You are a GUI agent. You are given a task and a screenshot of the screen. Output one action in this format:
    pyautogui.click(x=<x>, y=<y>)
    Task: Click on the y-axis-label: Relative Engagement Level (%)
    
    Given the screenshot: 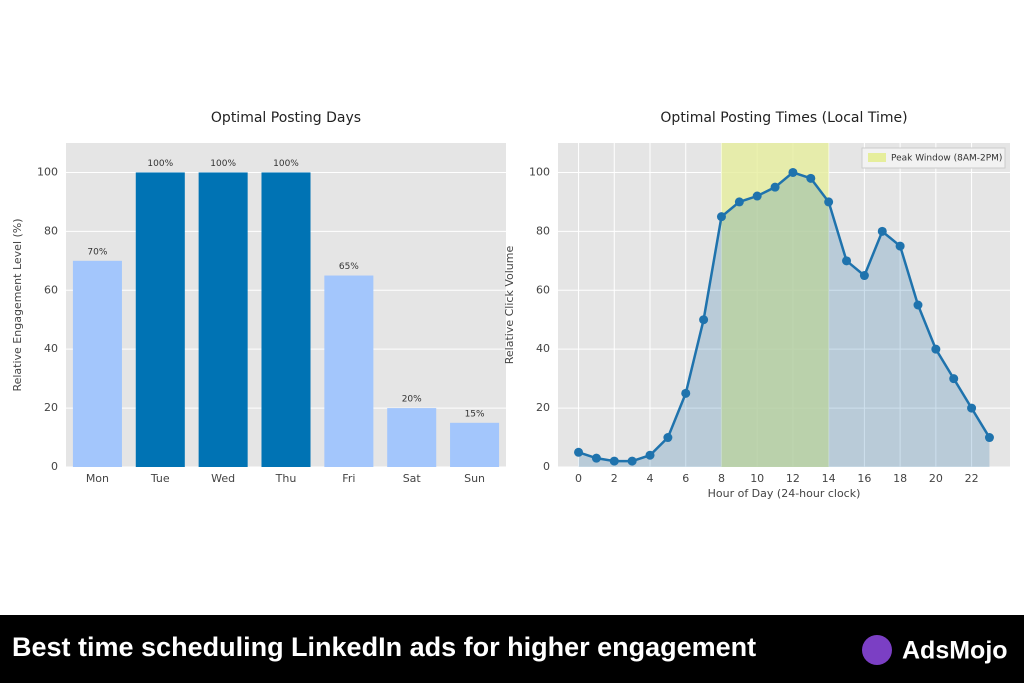 What is the action you would take?
    pyautogui.click(x=17, y=304)
    